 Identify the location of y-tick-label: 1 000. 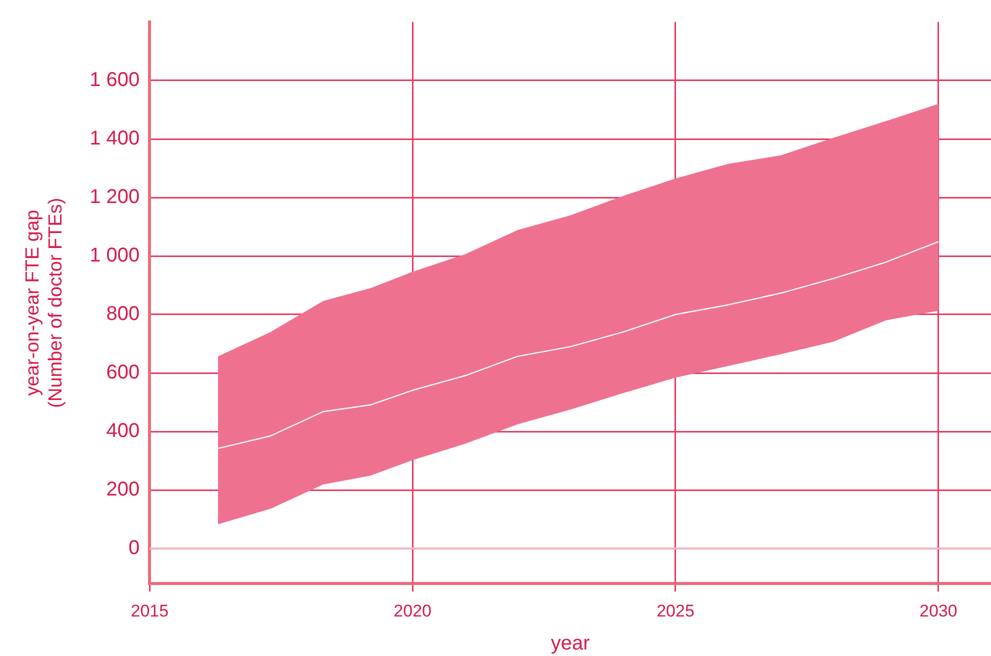
(115, 255).